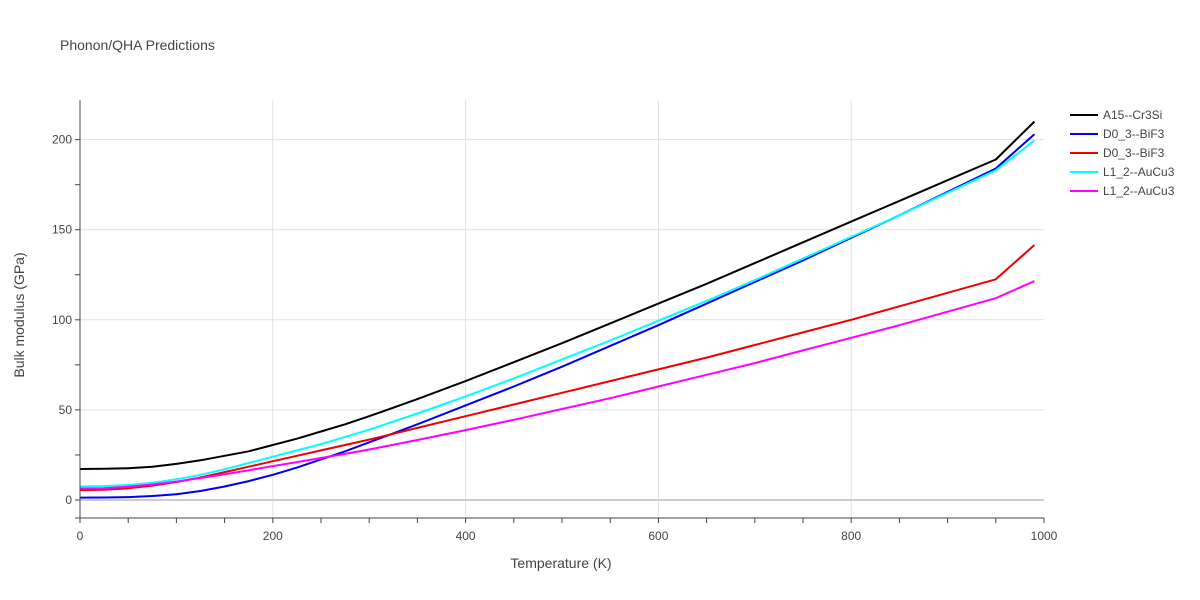 The image size is (1200, 600). What do you see at coordinates (80, 536) in the screenshot?
I see `x-tick-label: 0` at bounding box center [80, 536].